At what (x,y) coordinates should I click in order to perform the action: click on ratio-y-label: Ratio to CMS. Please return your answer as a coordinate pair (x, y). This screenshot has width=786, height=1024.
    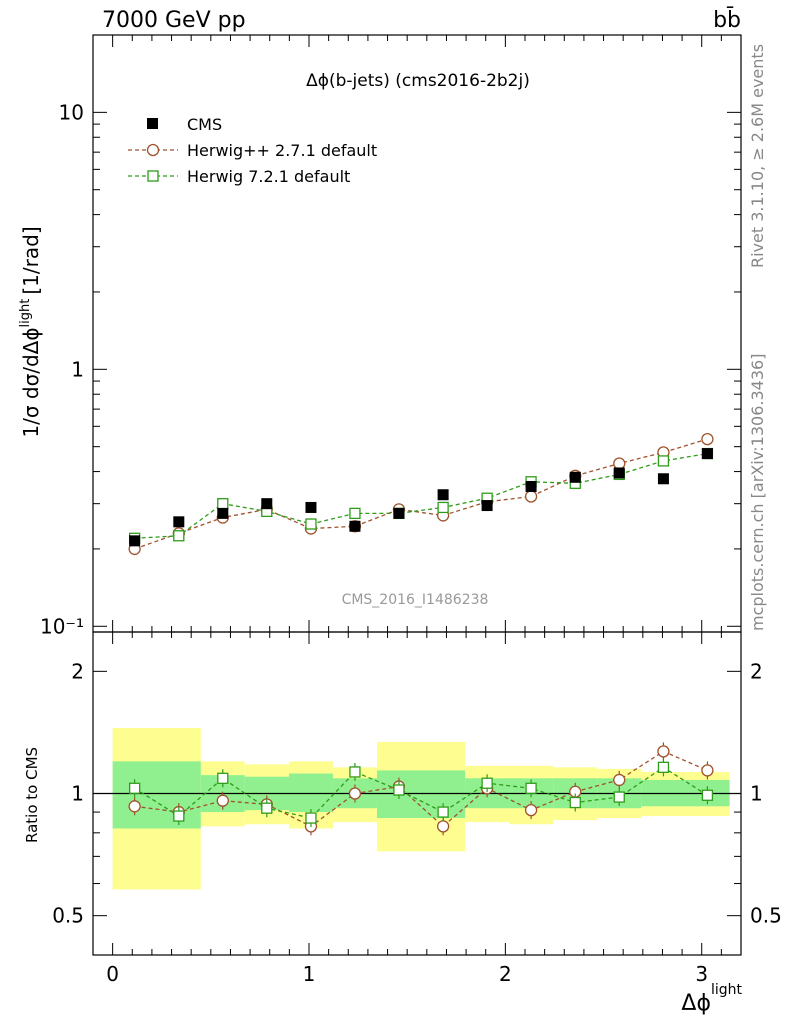
    Looking at the image, I should click on (32, 795).